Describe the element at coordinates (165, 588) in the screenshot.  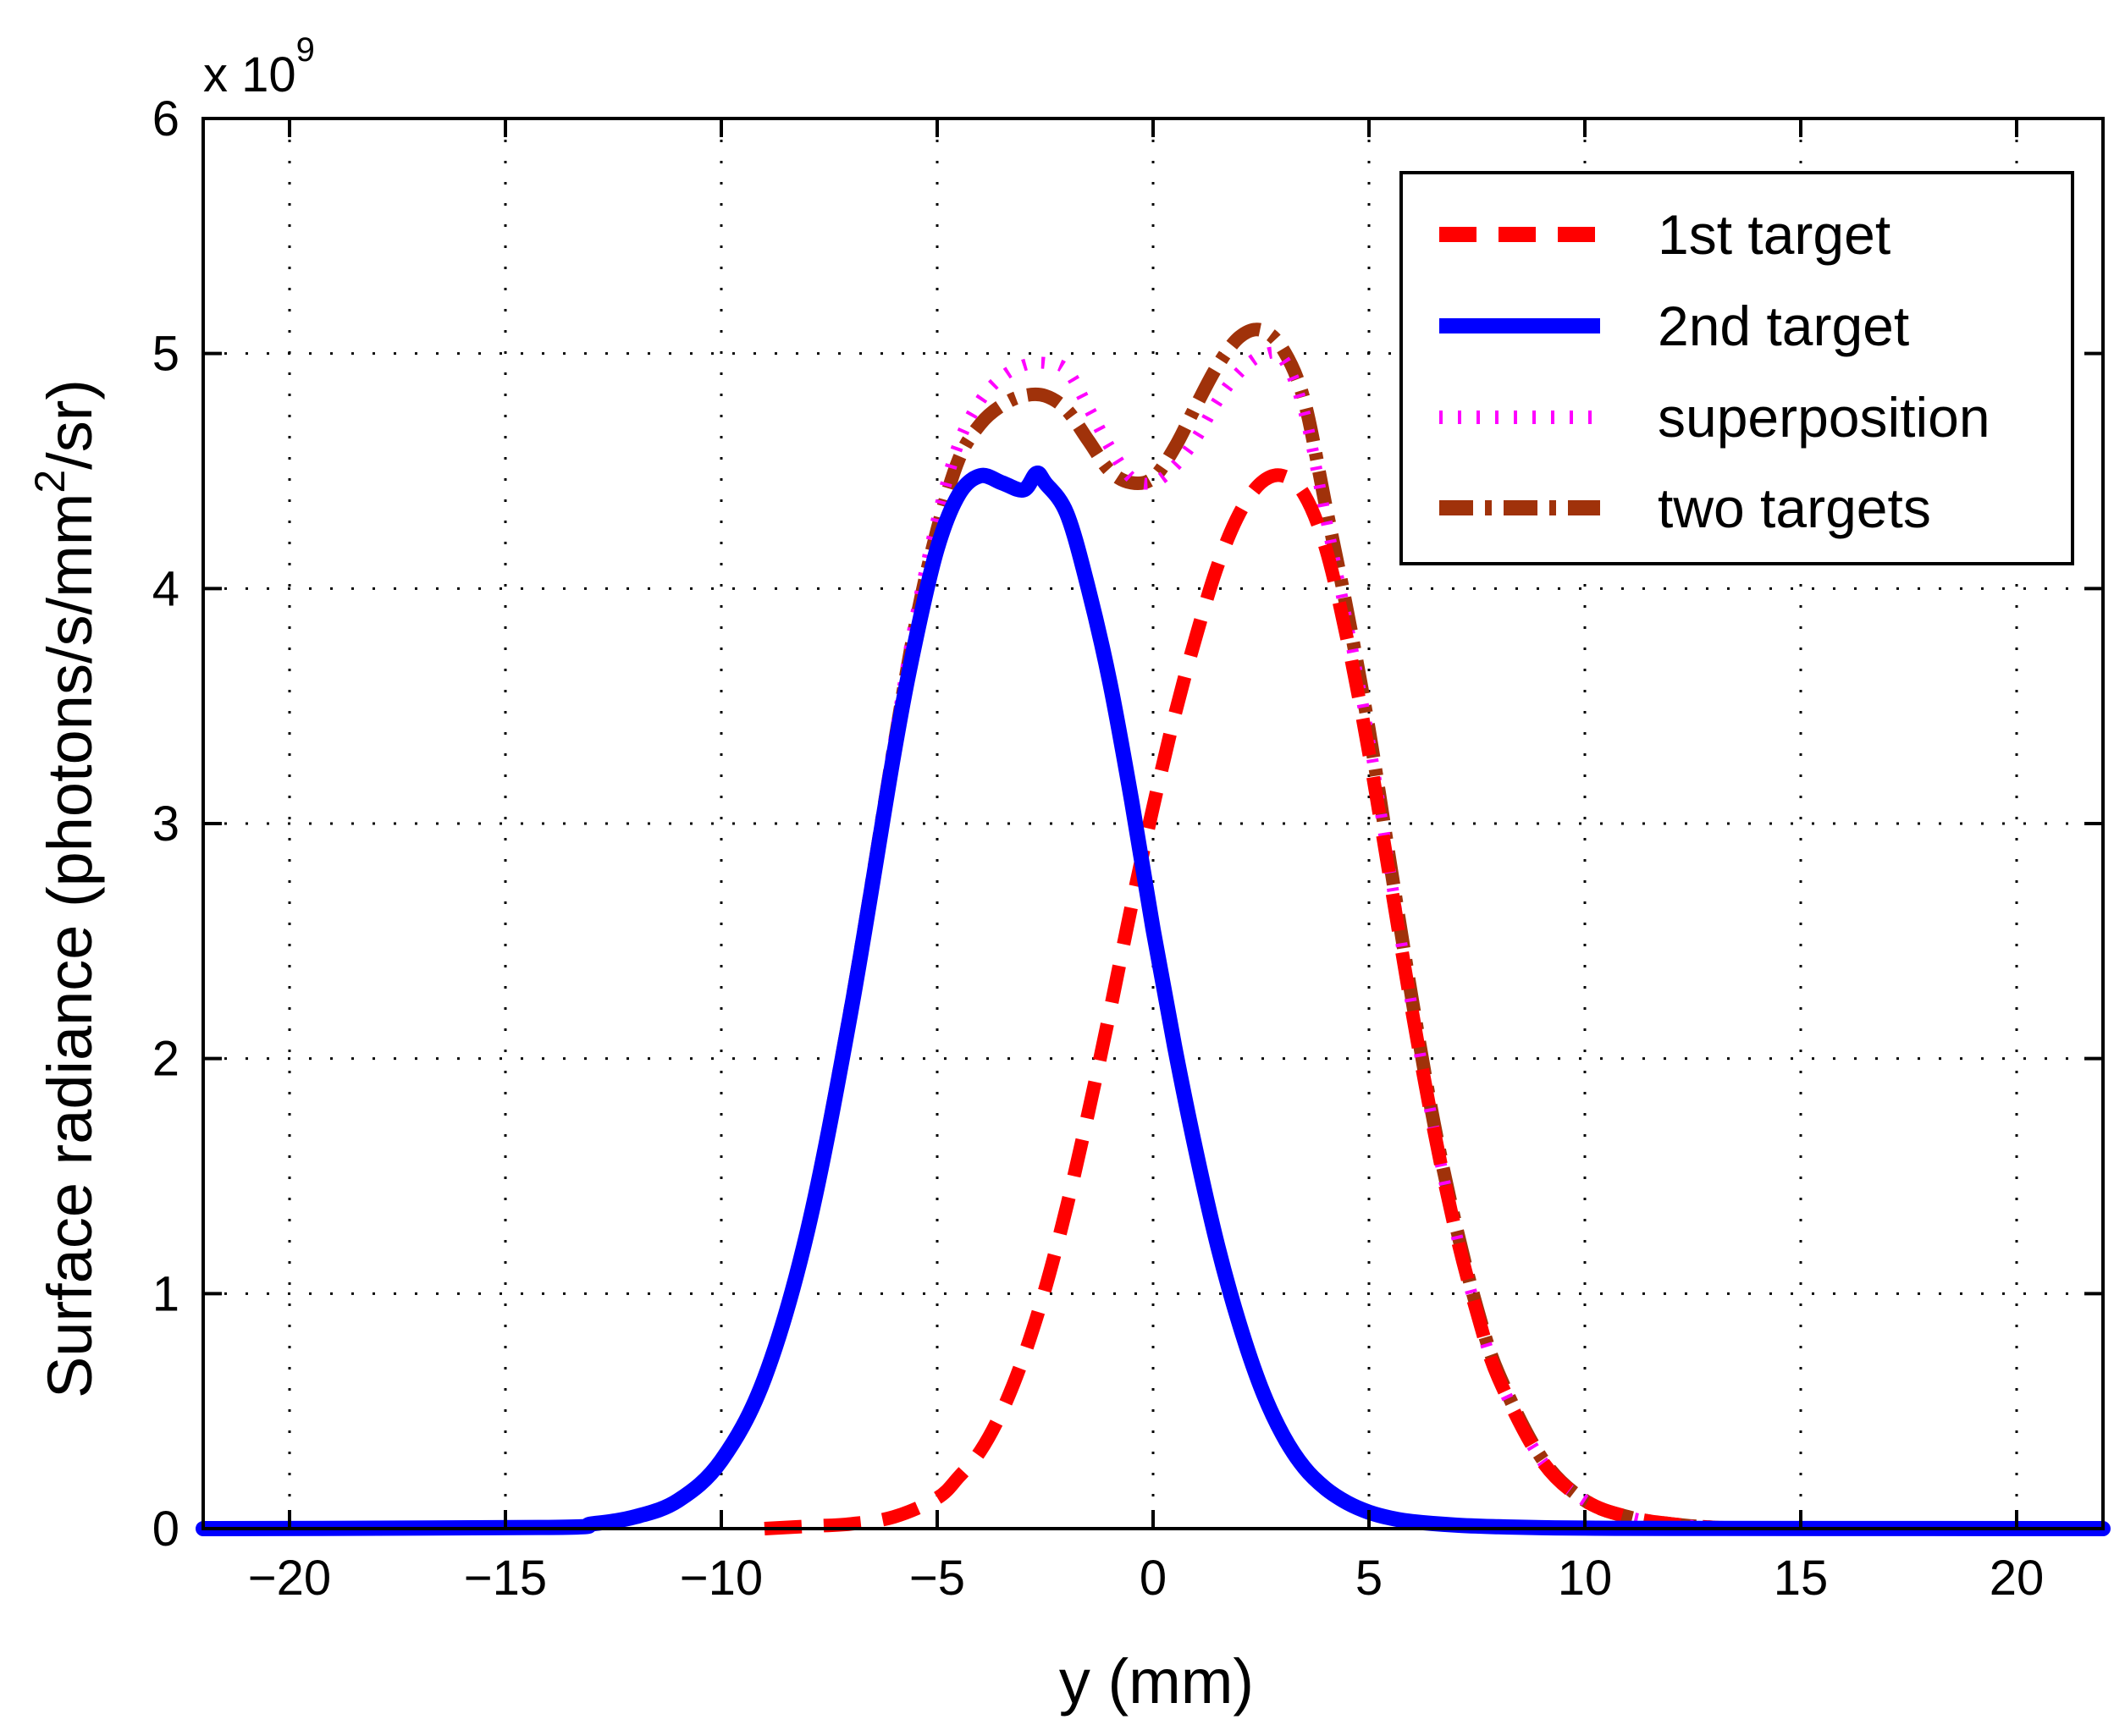
I see `y-tick-label: 4` at that location.